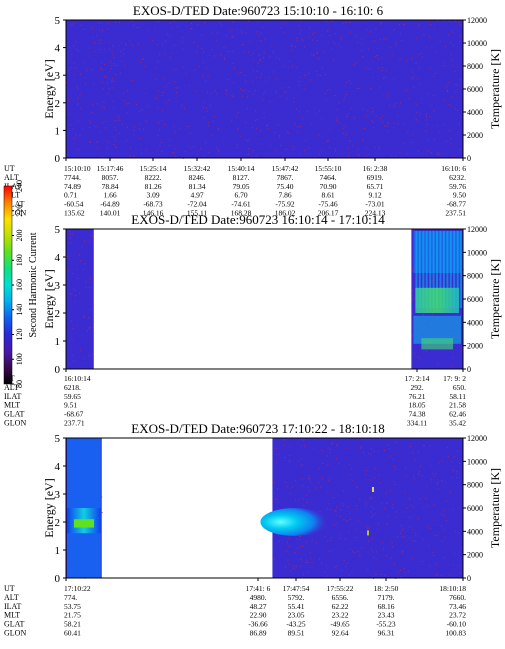  Describe the element at coordinates (457, 396) in the screenshot. I see `ephemeris-value: 58.11` at that location.